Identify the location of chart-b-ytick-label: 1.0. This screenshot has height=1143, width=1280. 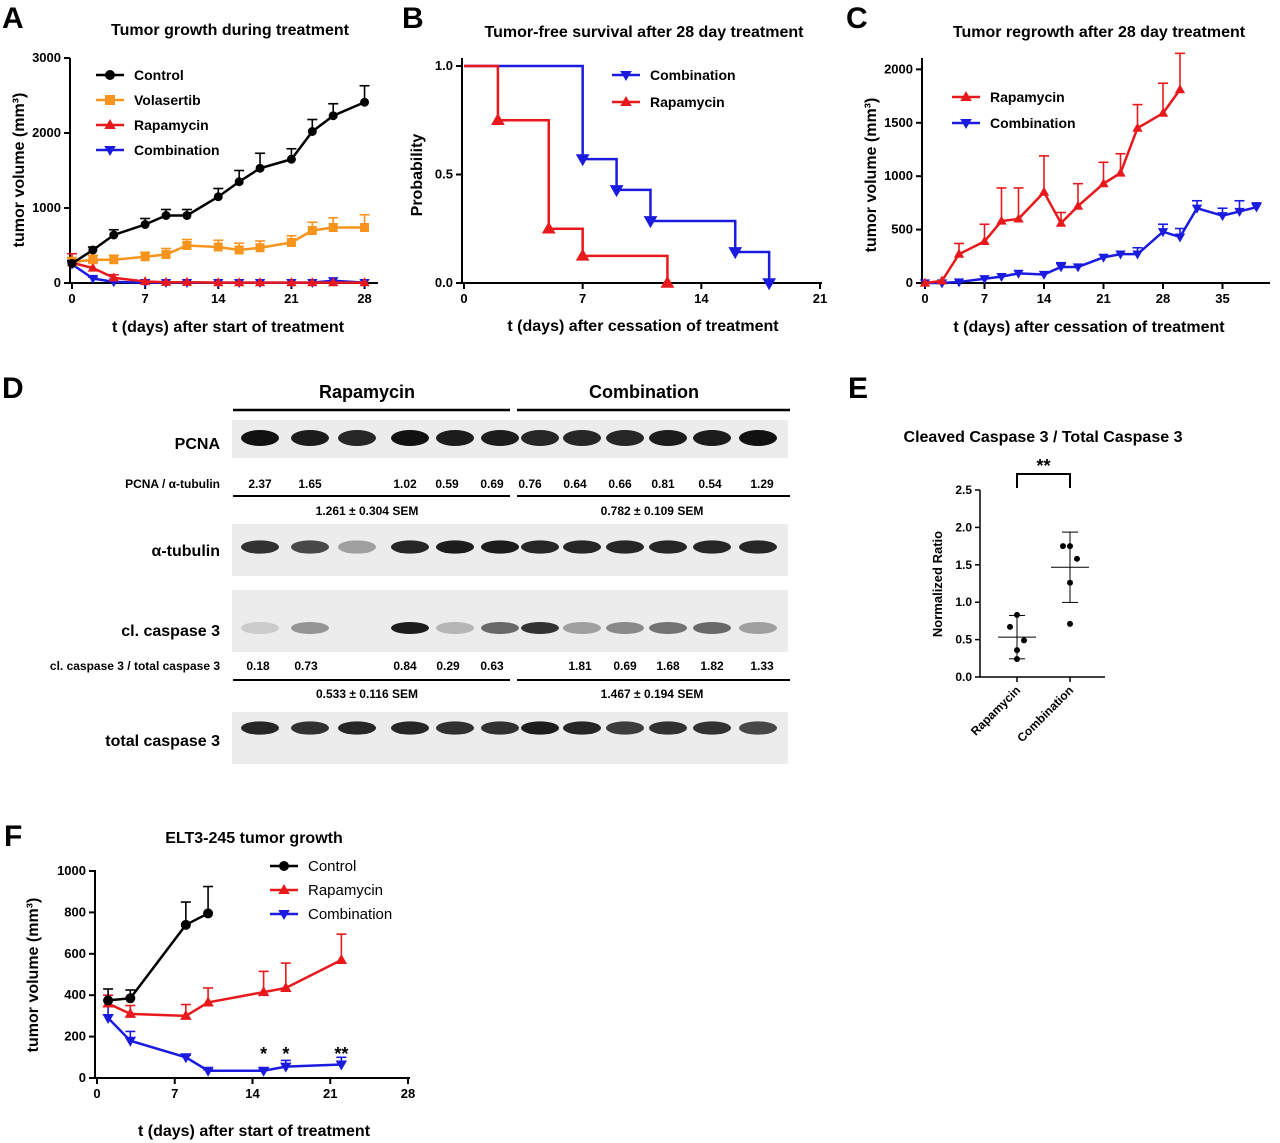
(444, 65).